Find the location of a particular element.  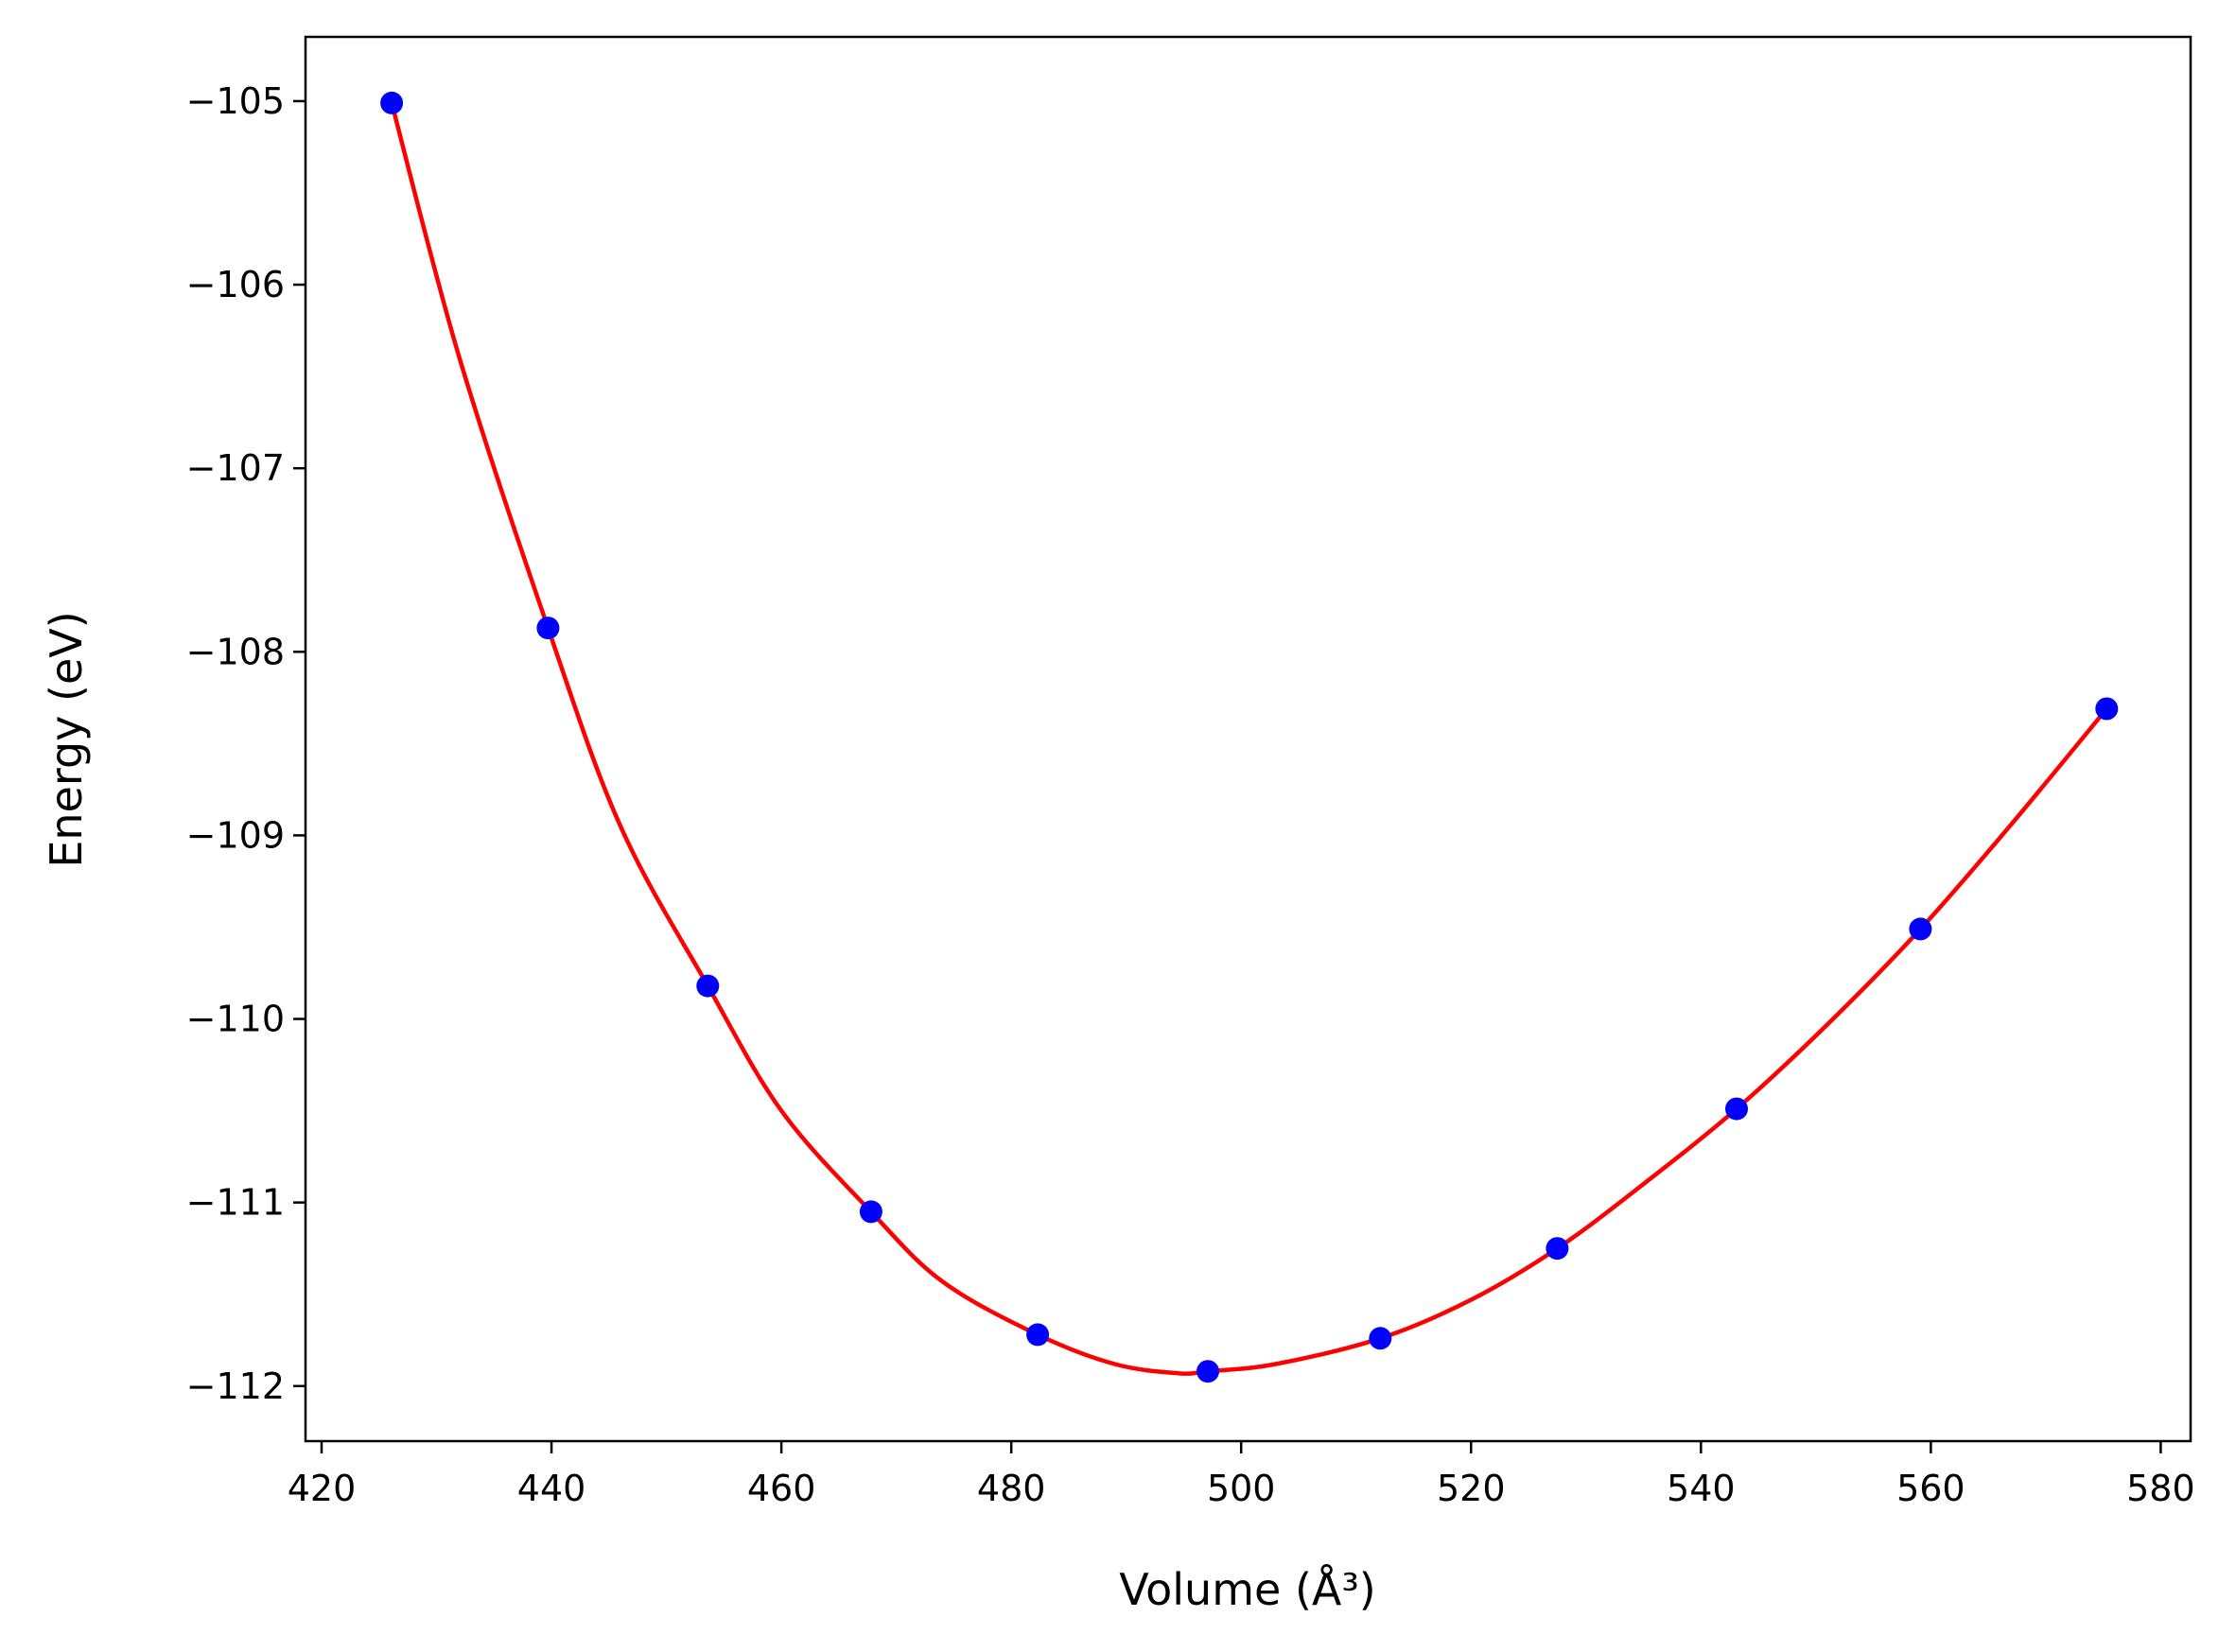

y-axis-label-unit: (eV) is located at coordinates (66, 657).